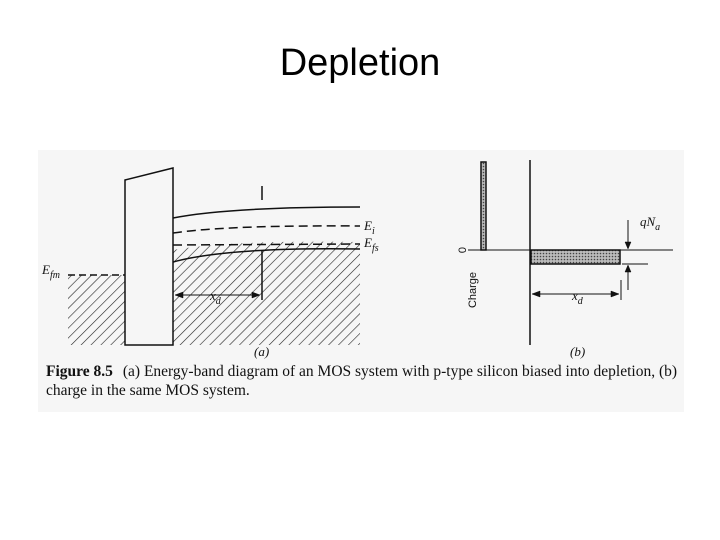  I want to click on level-sub: fm, so click(55, 275).